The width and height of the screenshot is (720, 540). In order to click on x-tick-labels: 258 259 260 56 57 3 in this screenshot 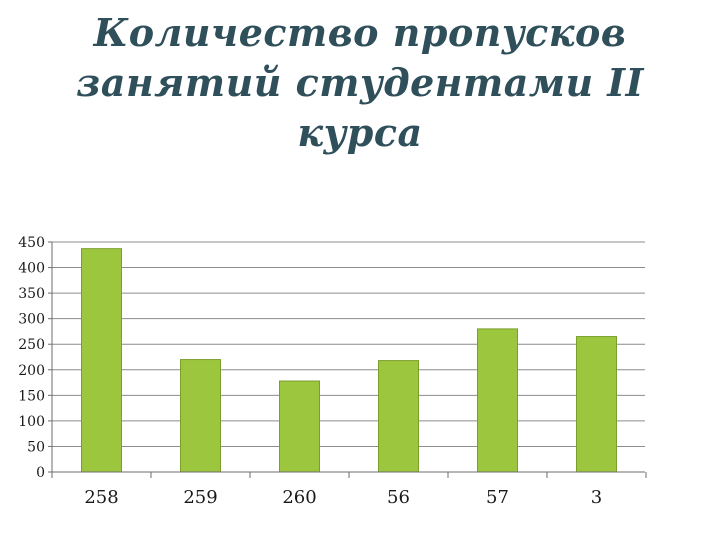, I will do `click(343, 497)`.